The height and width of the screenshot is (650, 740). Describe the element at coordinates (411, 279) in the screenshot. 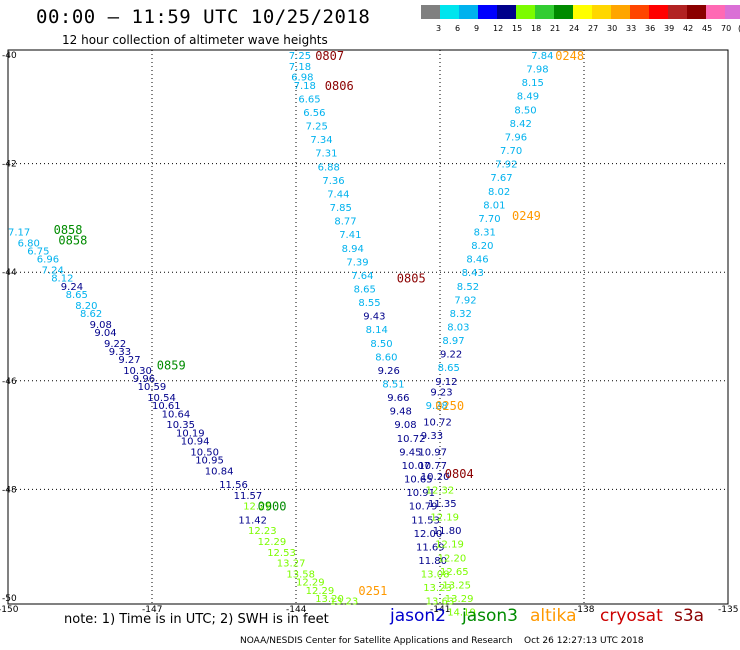

I see `time-label: 0805` at that location.